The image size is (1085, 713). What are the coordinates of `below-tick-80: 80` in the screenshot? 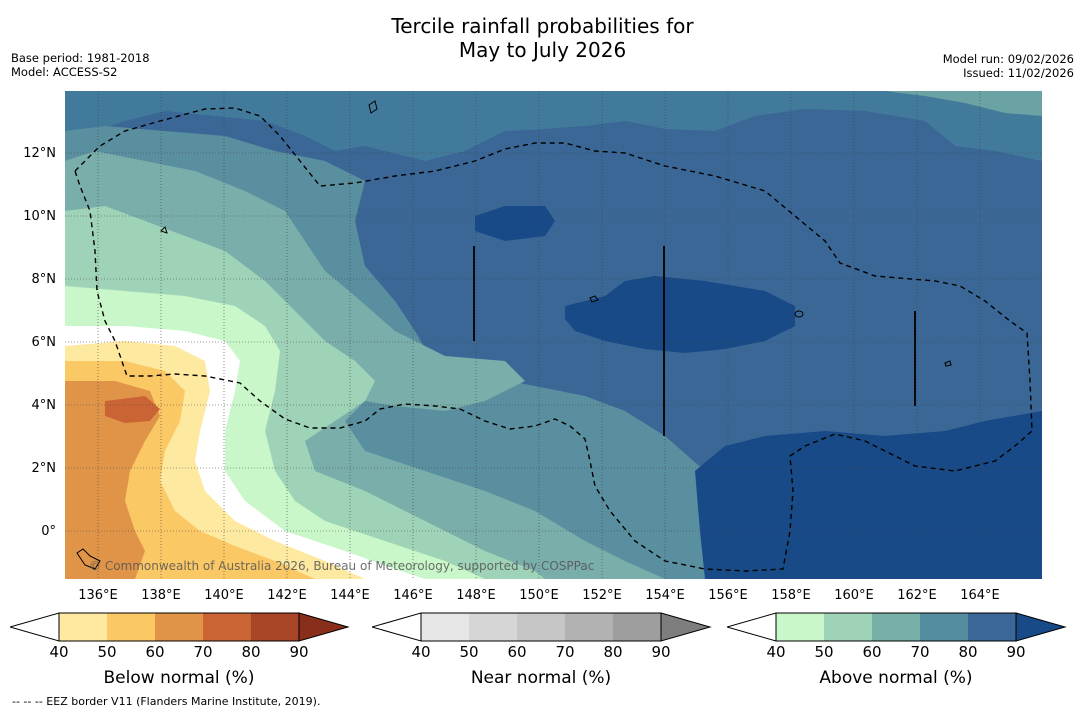 It's located at (251, 652).